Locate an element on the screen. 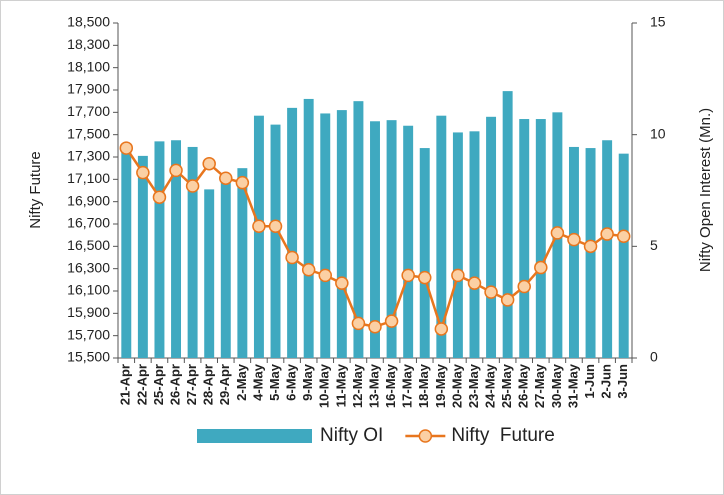 Image resolution: width=724 pixels, height=495 pixels. x-tick-label: 10-May is located at coordinates (324, 385).